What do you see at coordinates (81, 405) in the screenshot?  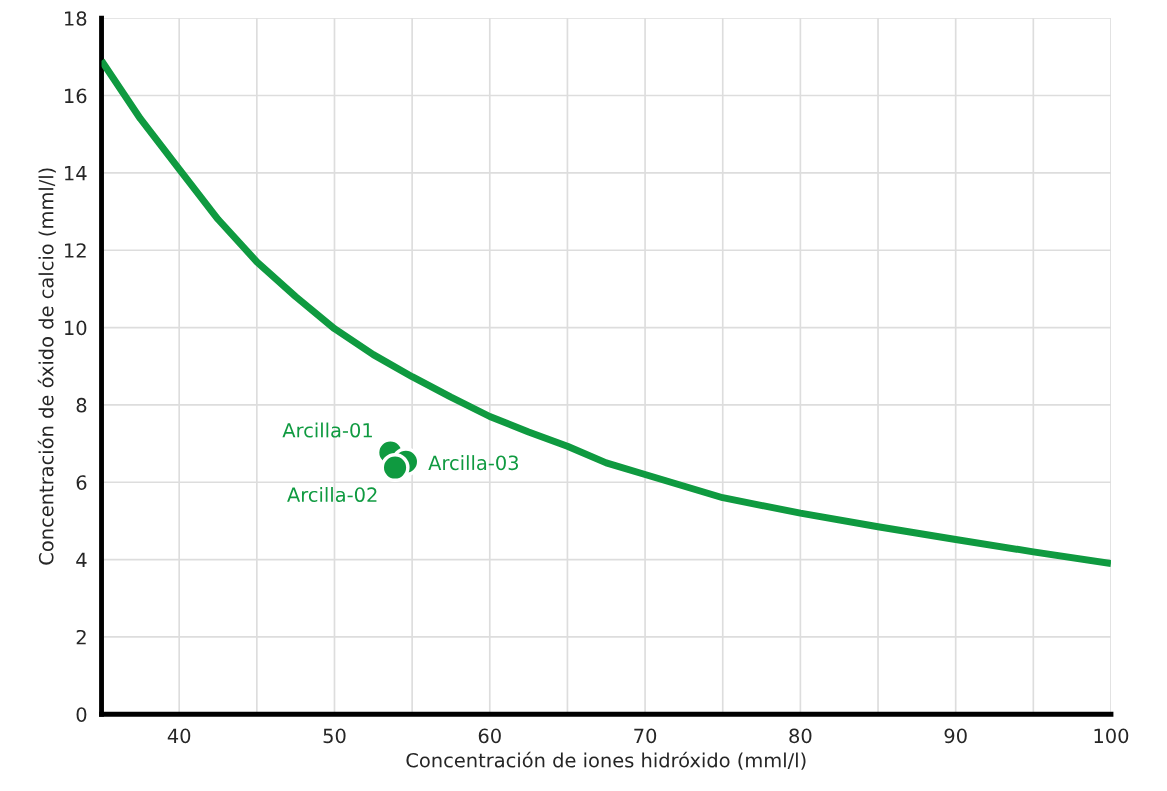 I see `y-tick-label: 8` at bounding box center [81, 405].